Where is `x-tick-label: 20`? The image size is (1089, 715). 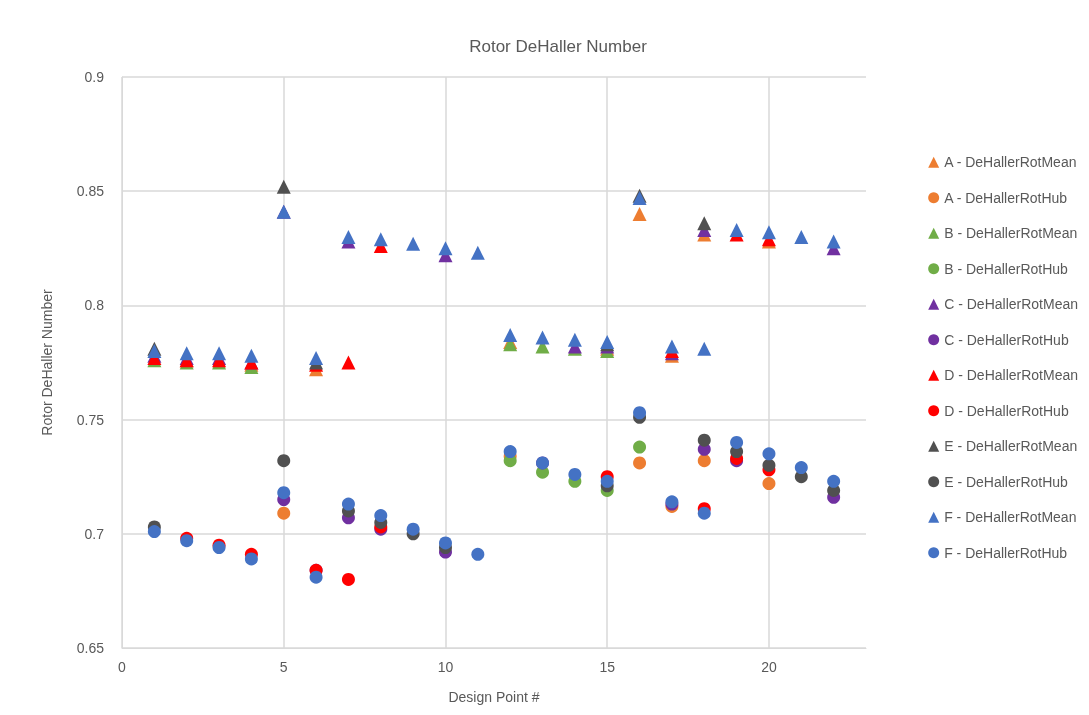
x-tick-label: 20 is located at coordinates (769, 667).